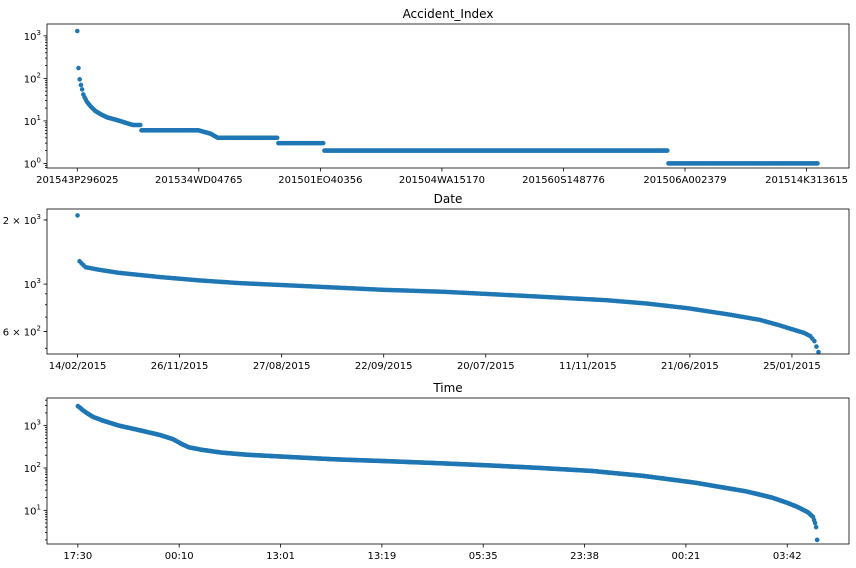  I want to click on x-tick-label: 201506A002379, so click(684, 180).